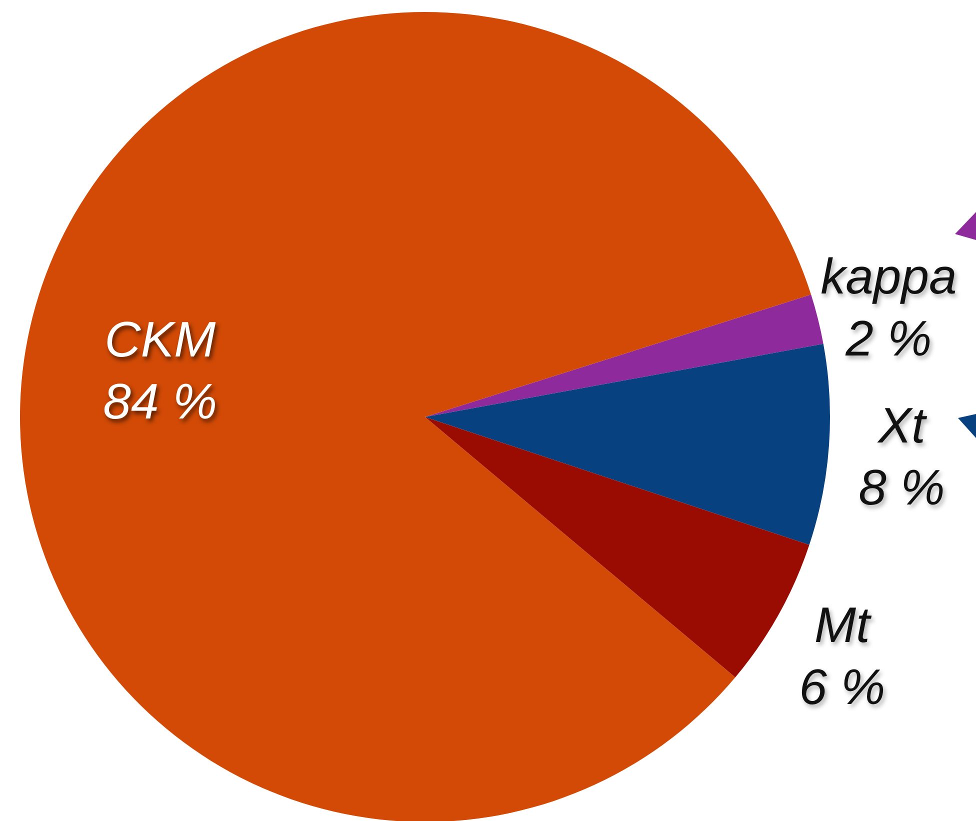 This screenshot has width=976, height=821. I want to click on data-label: 2 %, so click(888, 338).